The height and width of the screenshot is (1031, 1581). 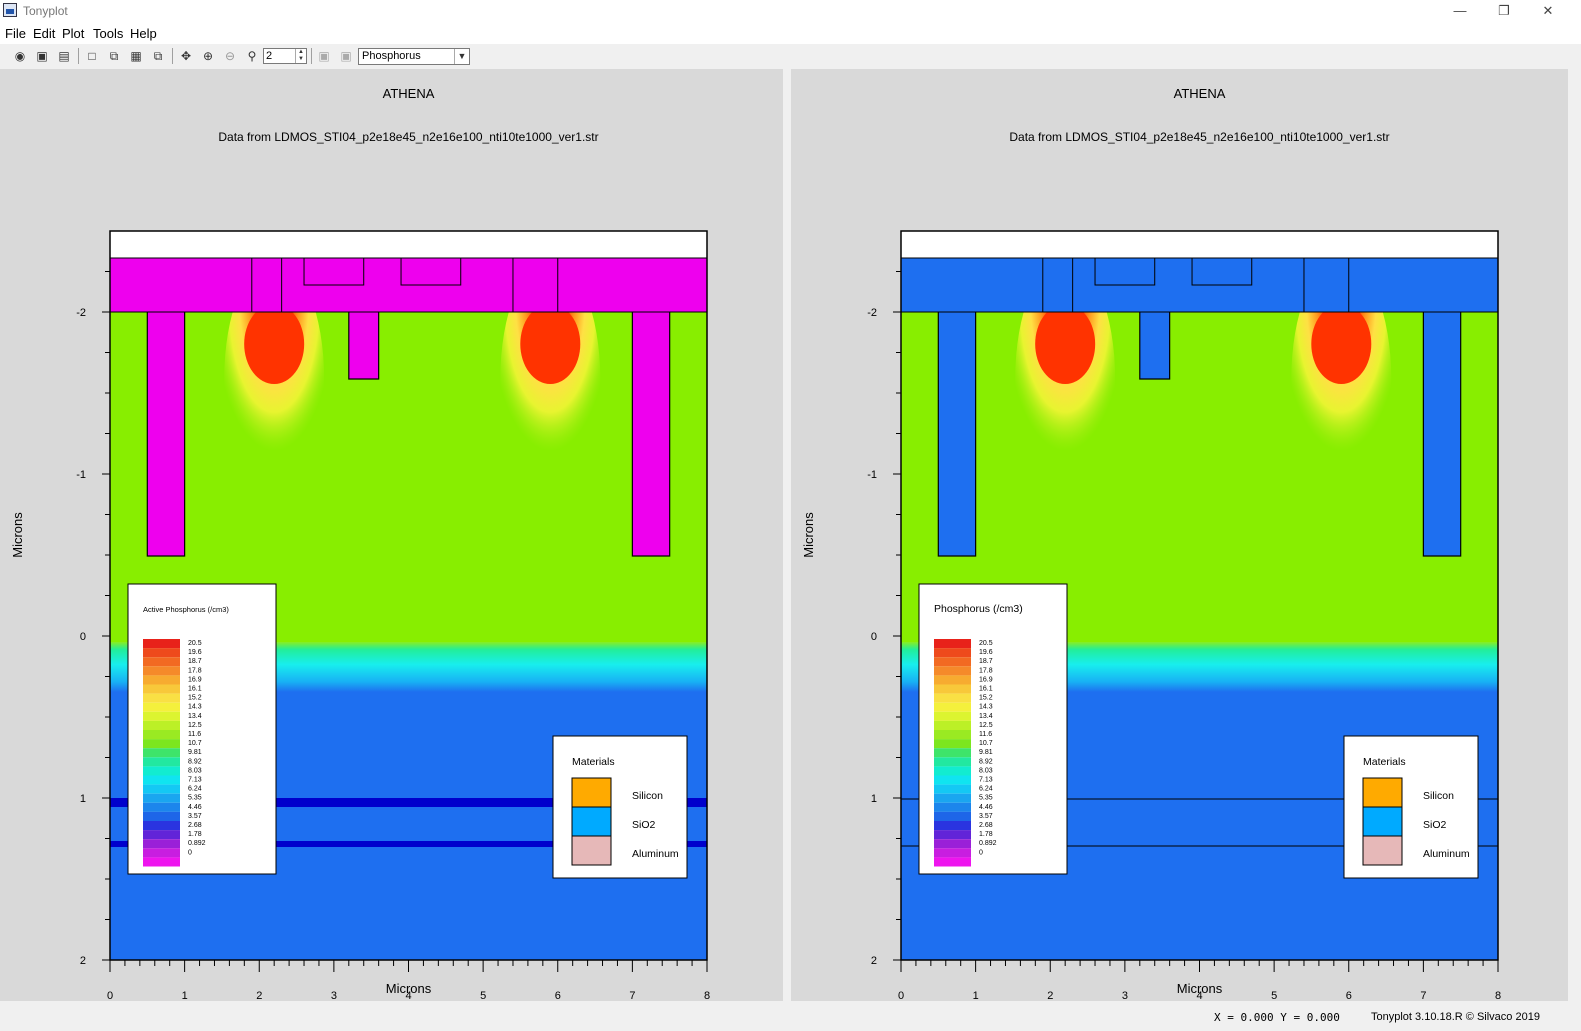 I want to click on zoom-factor-spinner: 2 ▲ ▼, so click(x=285, y=56).